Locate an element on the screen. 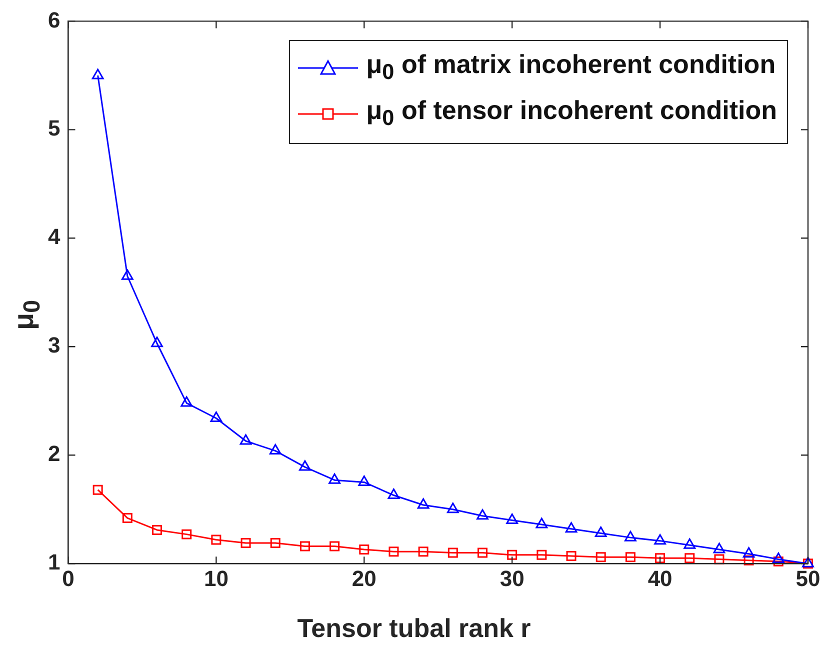  x-tick-label: 50 is located at coordinates (808, 578).